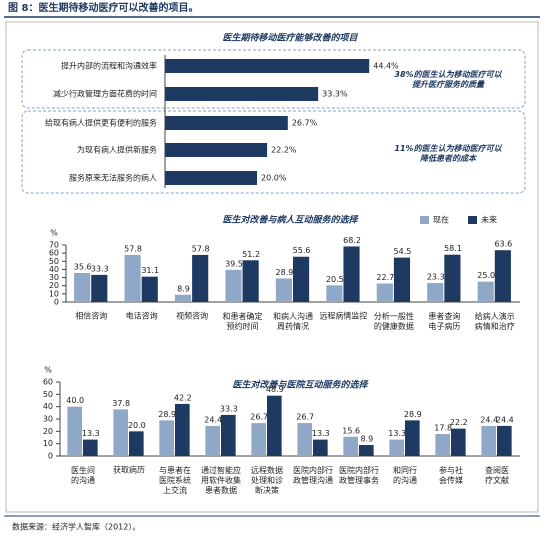  What do you see at coordinates (103, 7) in the screenshot?
I see `figure-title: 图 8：医生期待移动医疗可以改善的项目。` at bounding box center [103, 7].